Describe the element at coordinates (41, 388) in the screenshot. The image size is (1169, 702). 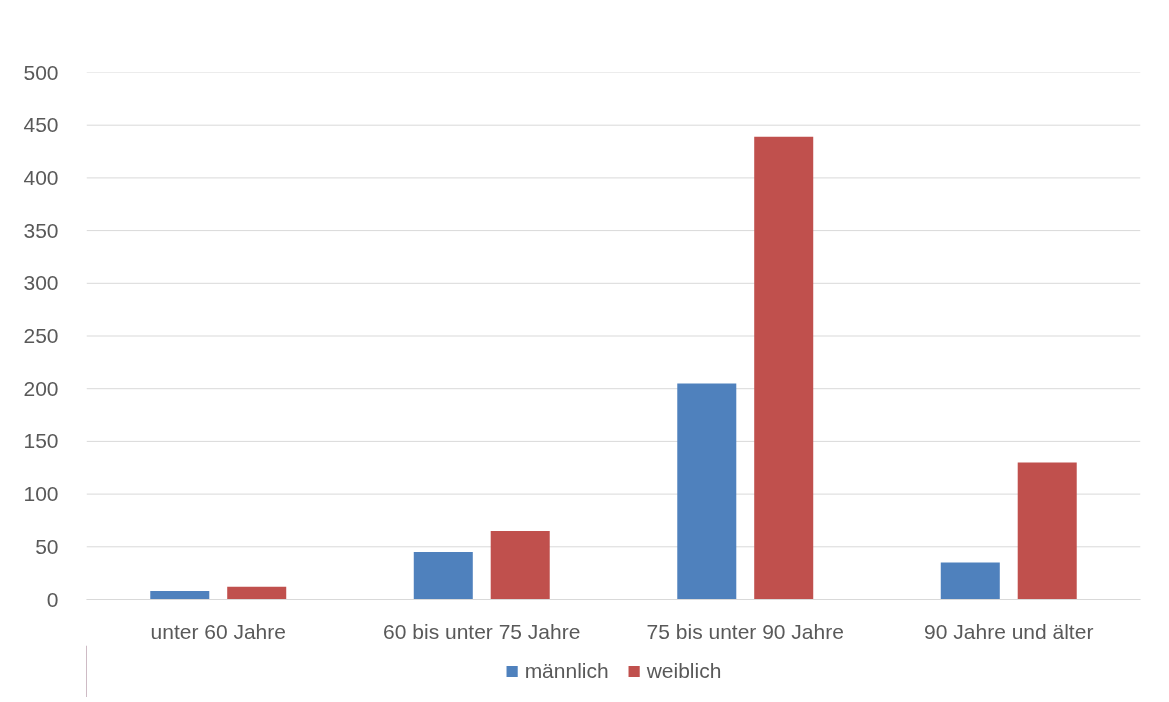
I see `y-tick-label: 200` at that location.